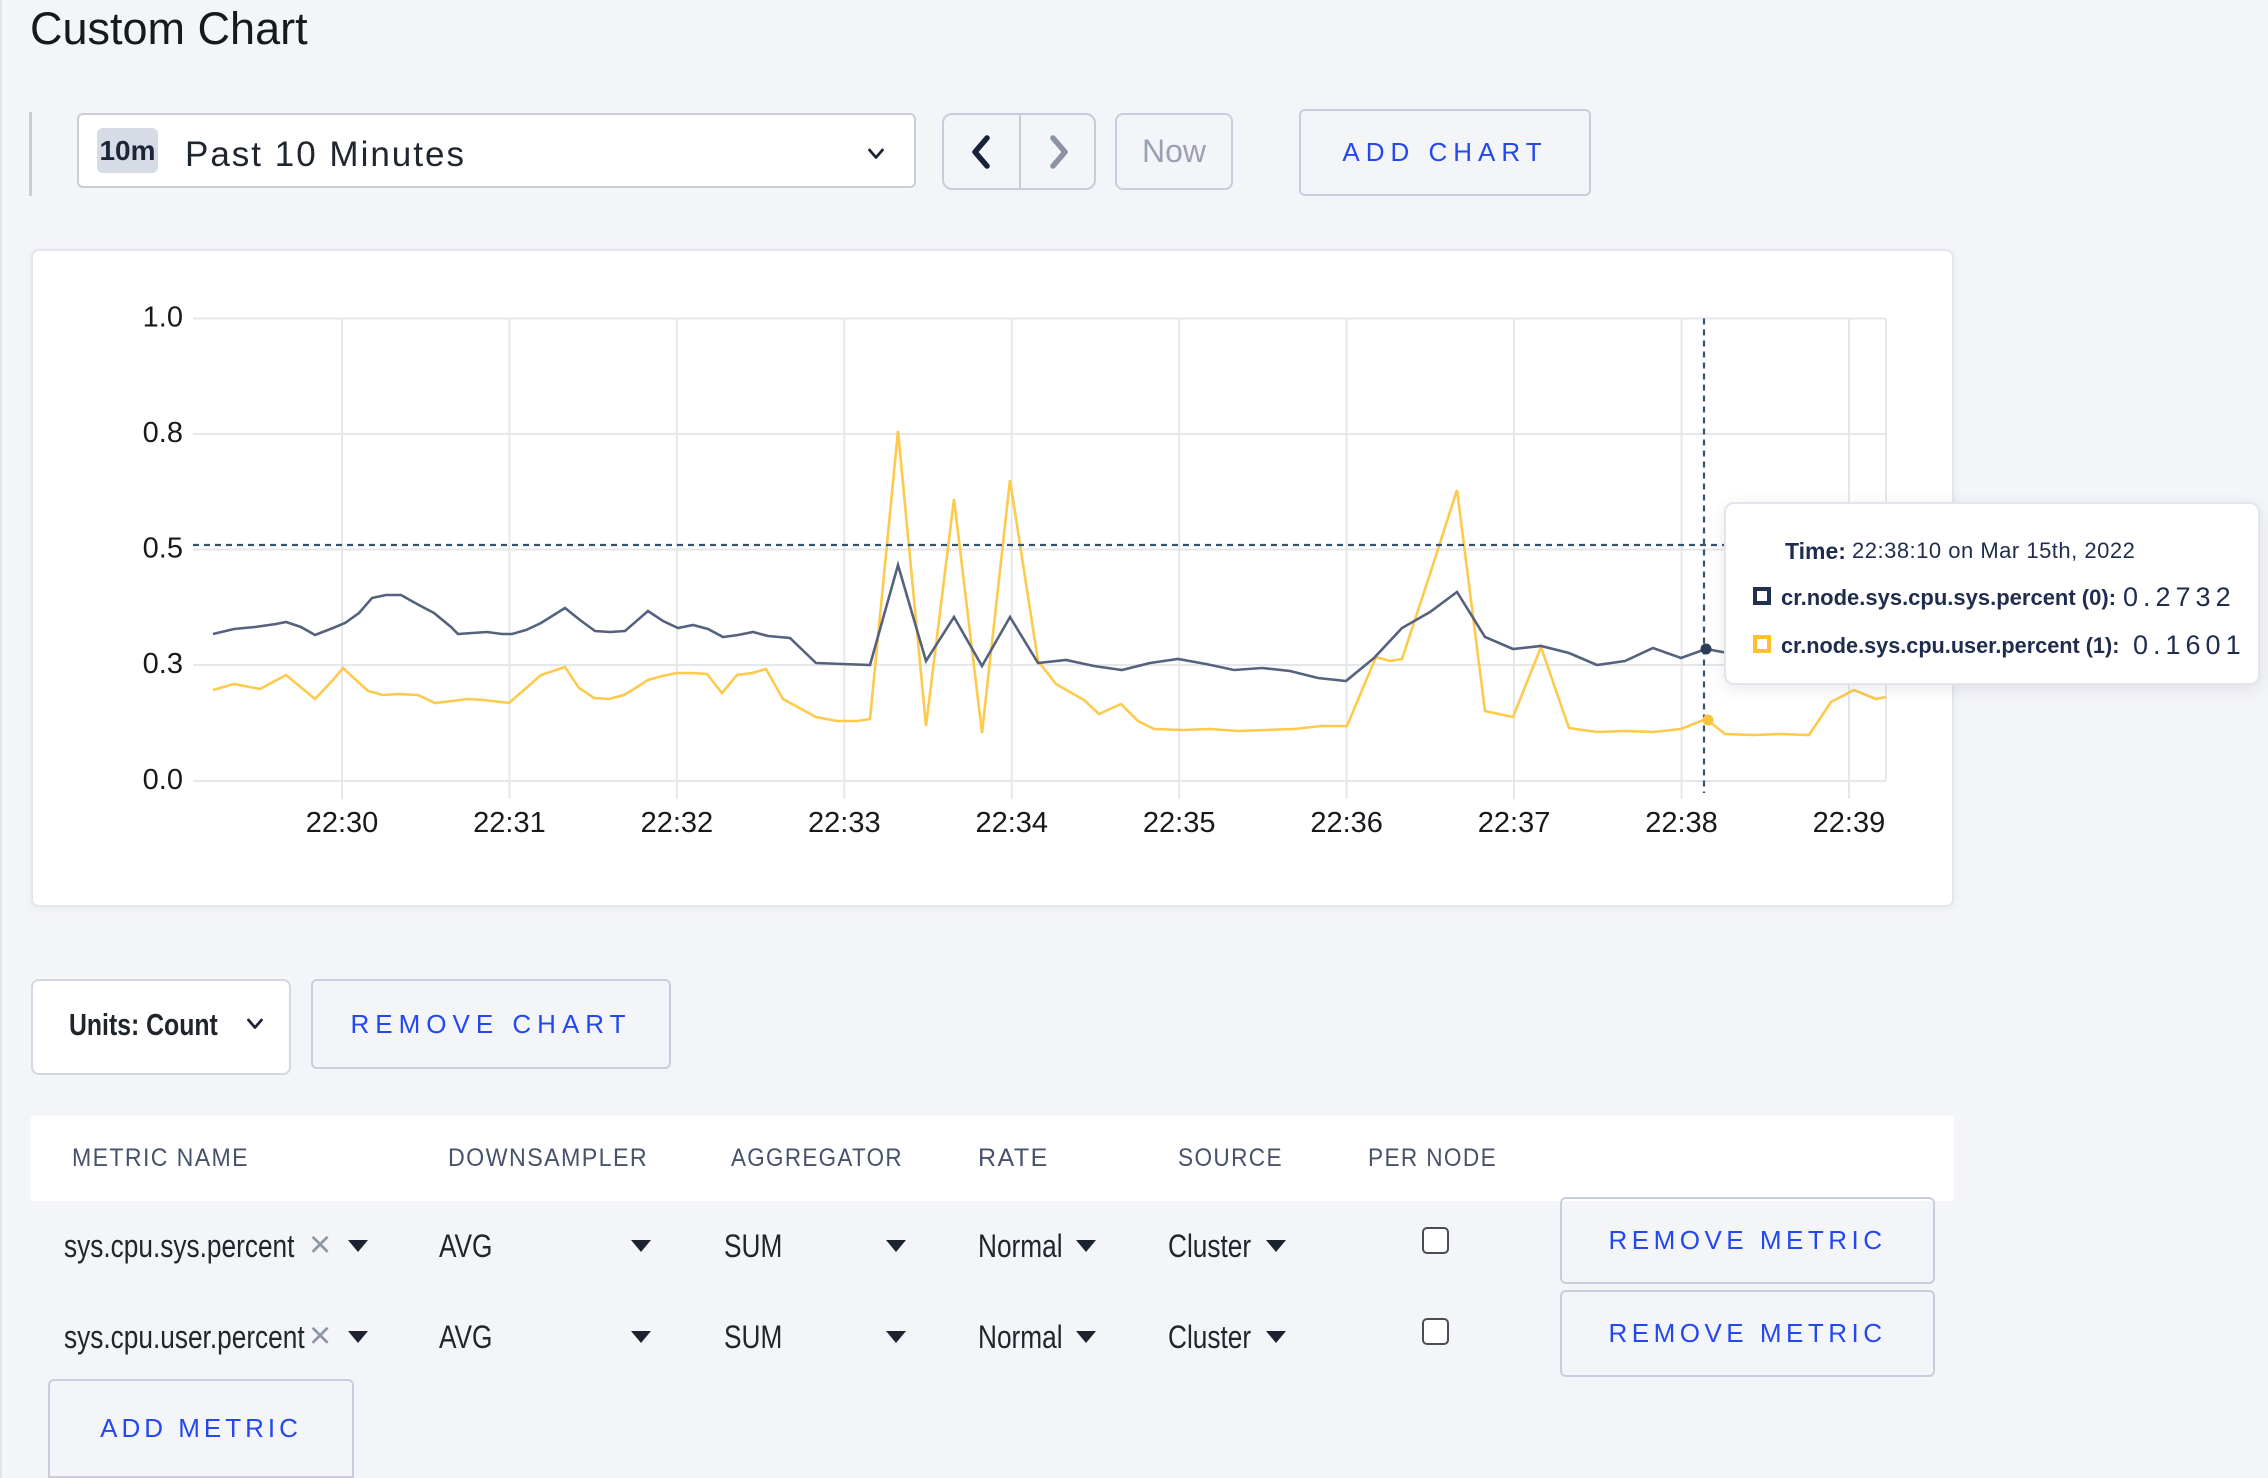  What do you see at coordinates (1179, 823) in the screenshot?
I see `svg-text: 22:35` at bounding box center [1179, 823].